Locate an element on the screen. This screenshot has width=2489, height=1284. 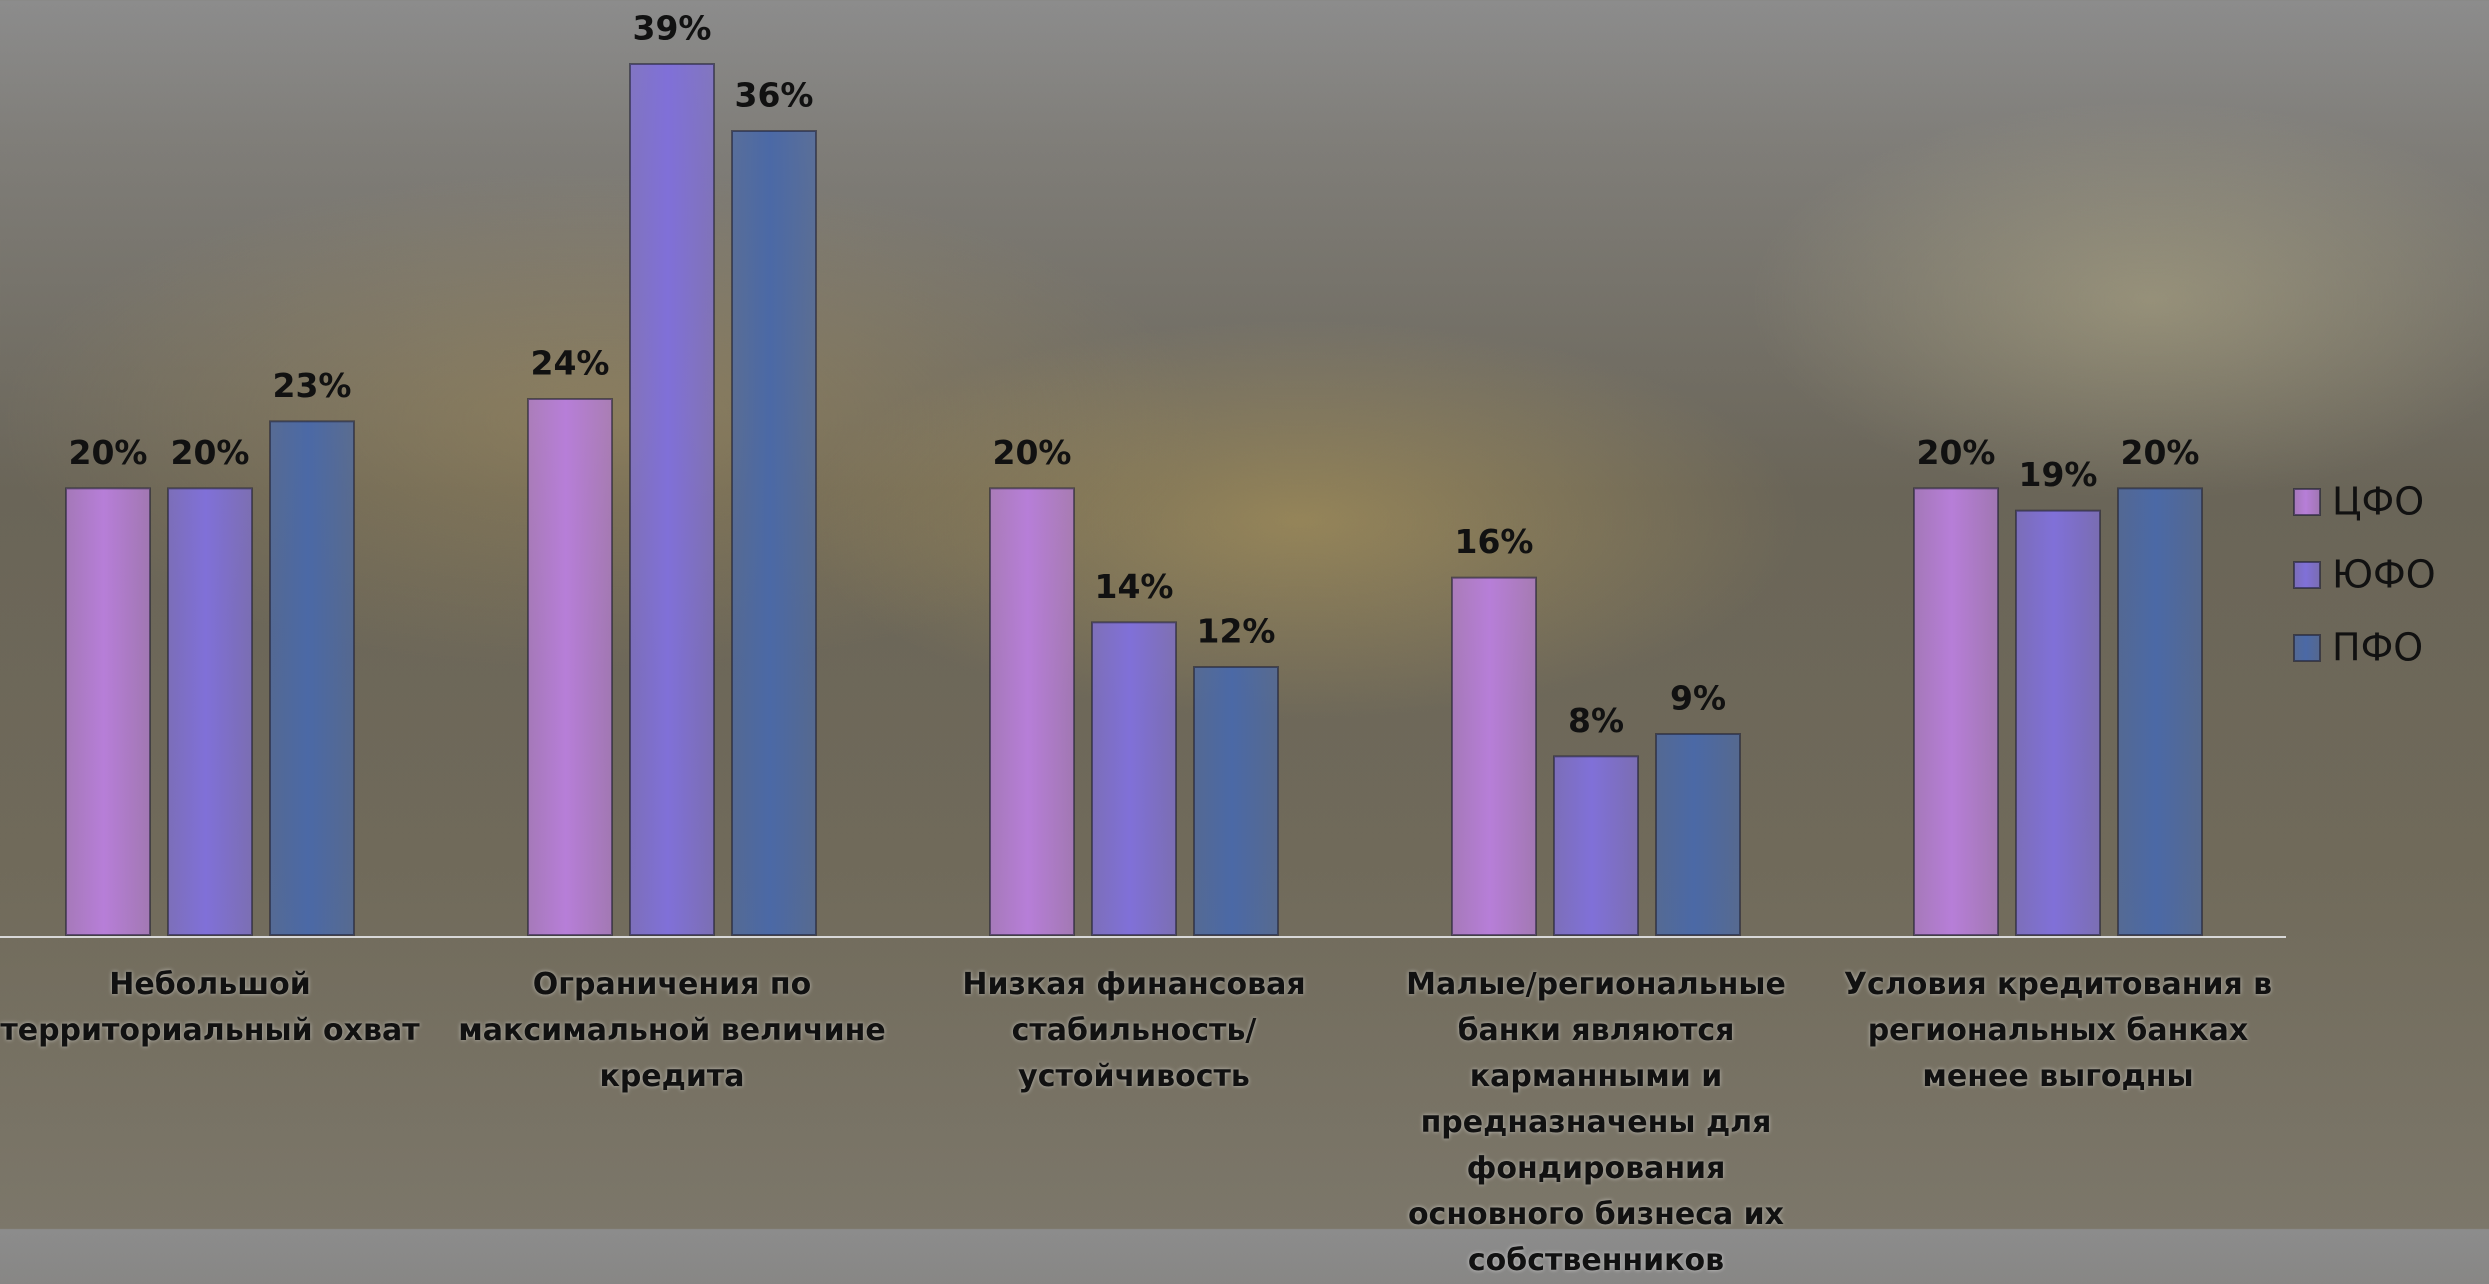
value-label: 24% is located at coordinates (570, 363).